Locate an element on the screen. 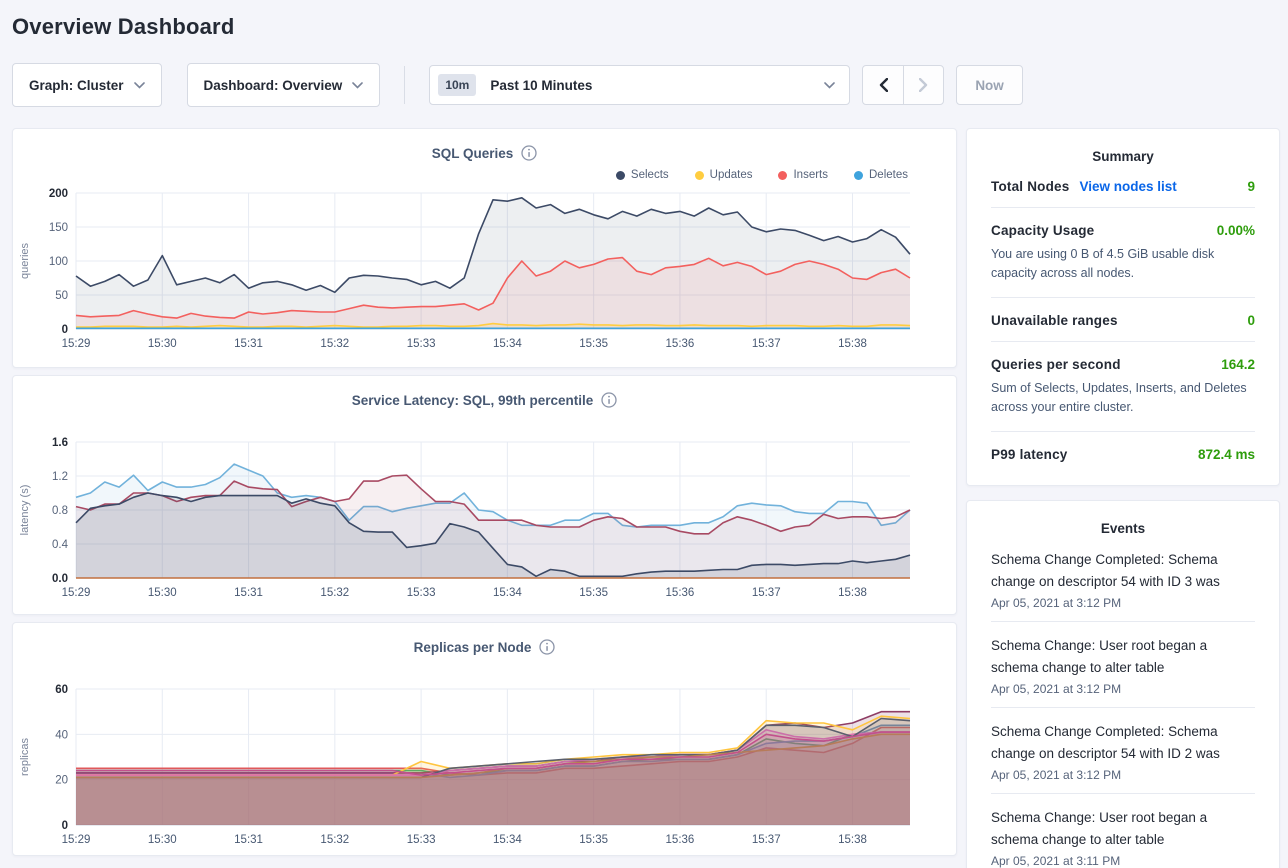  chevron-right-icon is located at coordinates (923, 85).